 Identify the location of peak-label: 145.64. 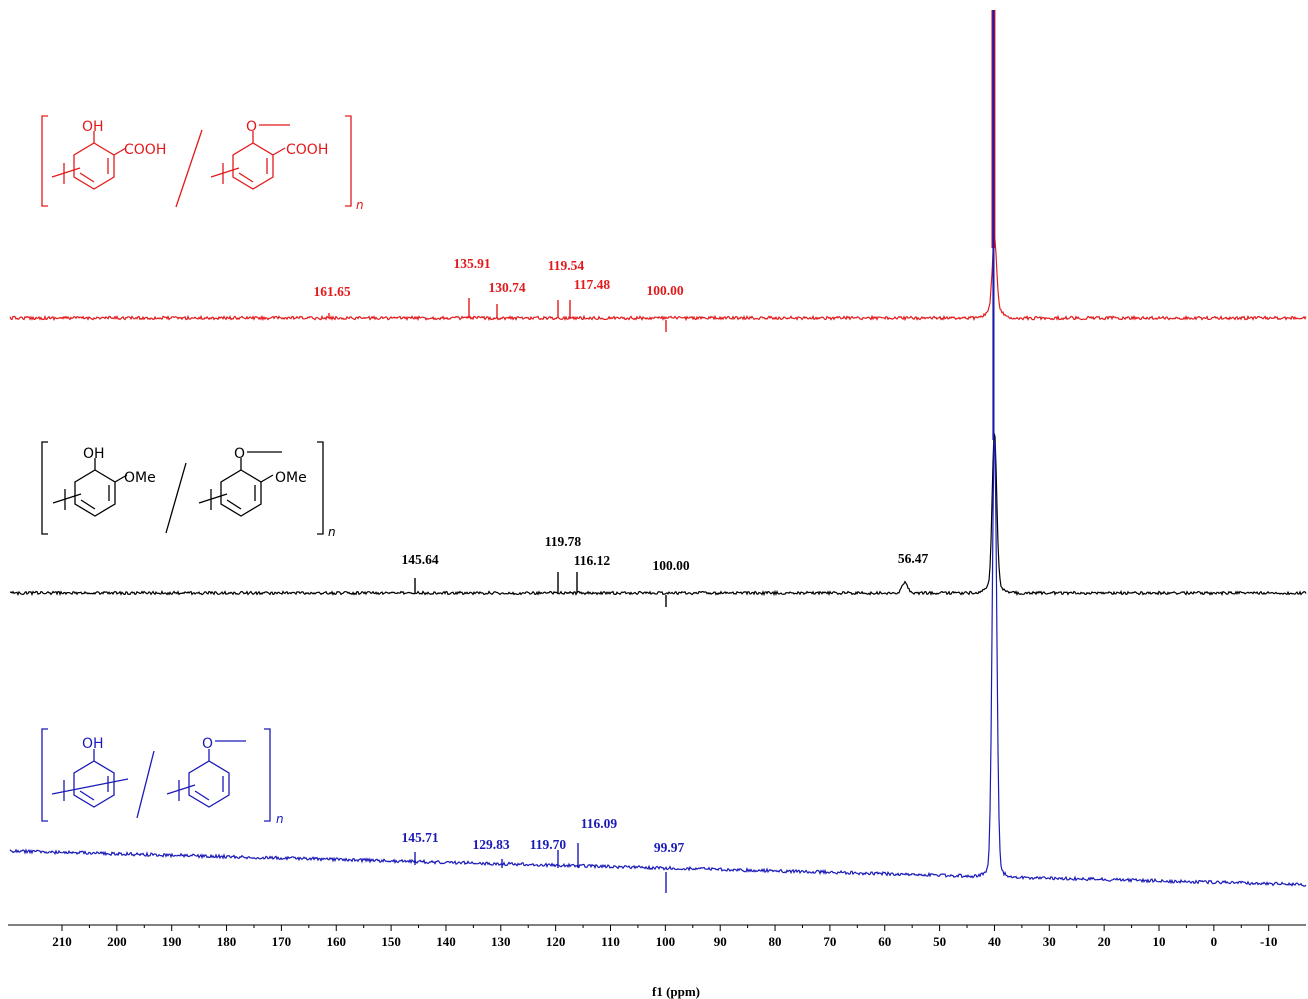
(419, 559).